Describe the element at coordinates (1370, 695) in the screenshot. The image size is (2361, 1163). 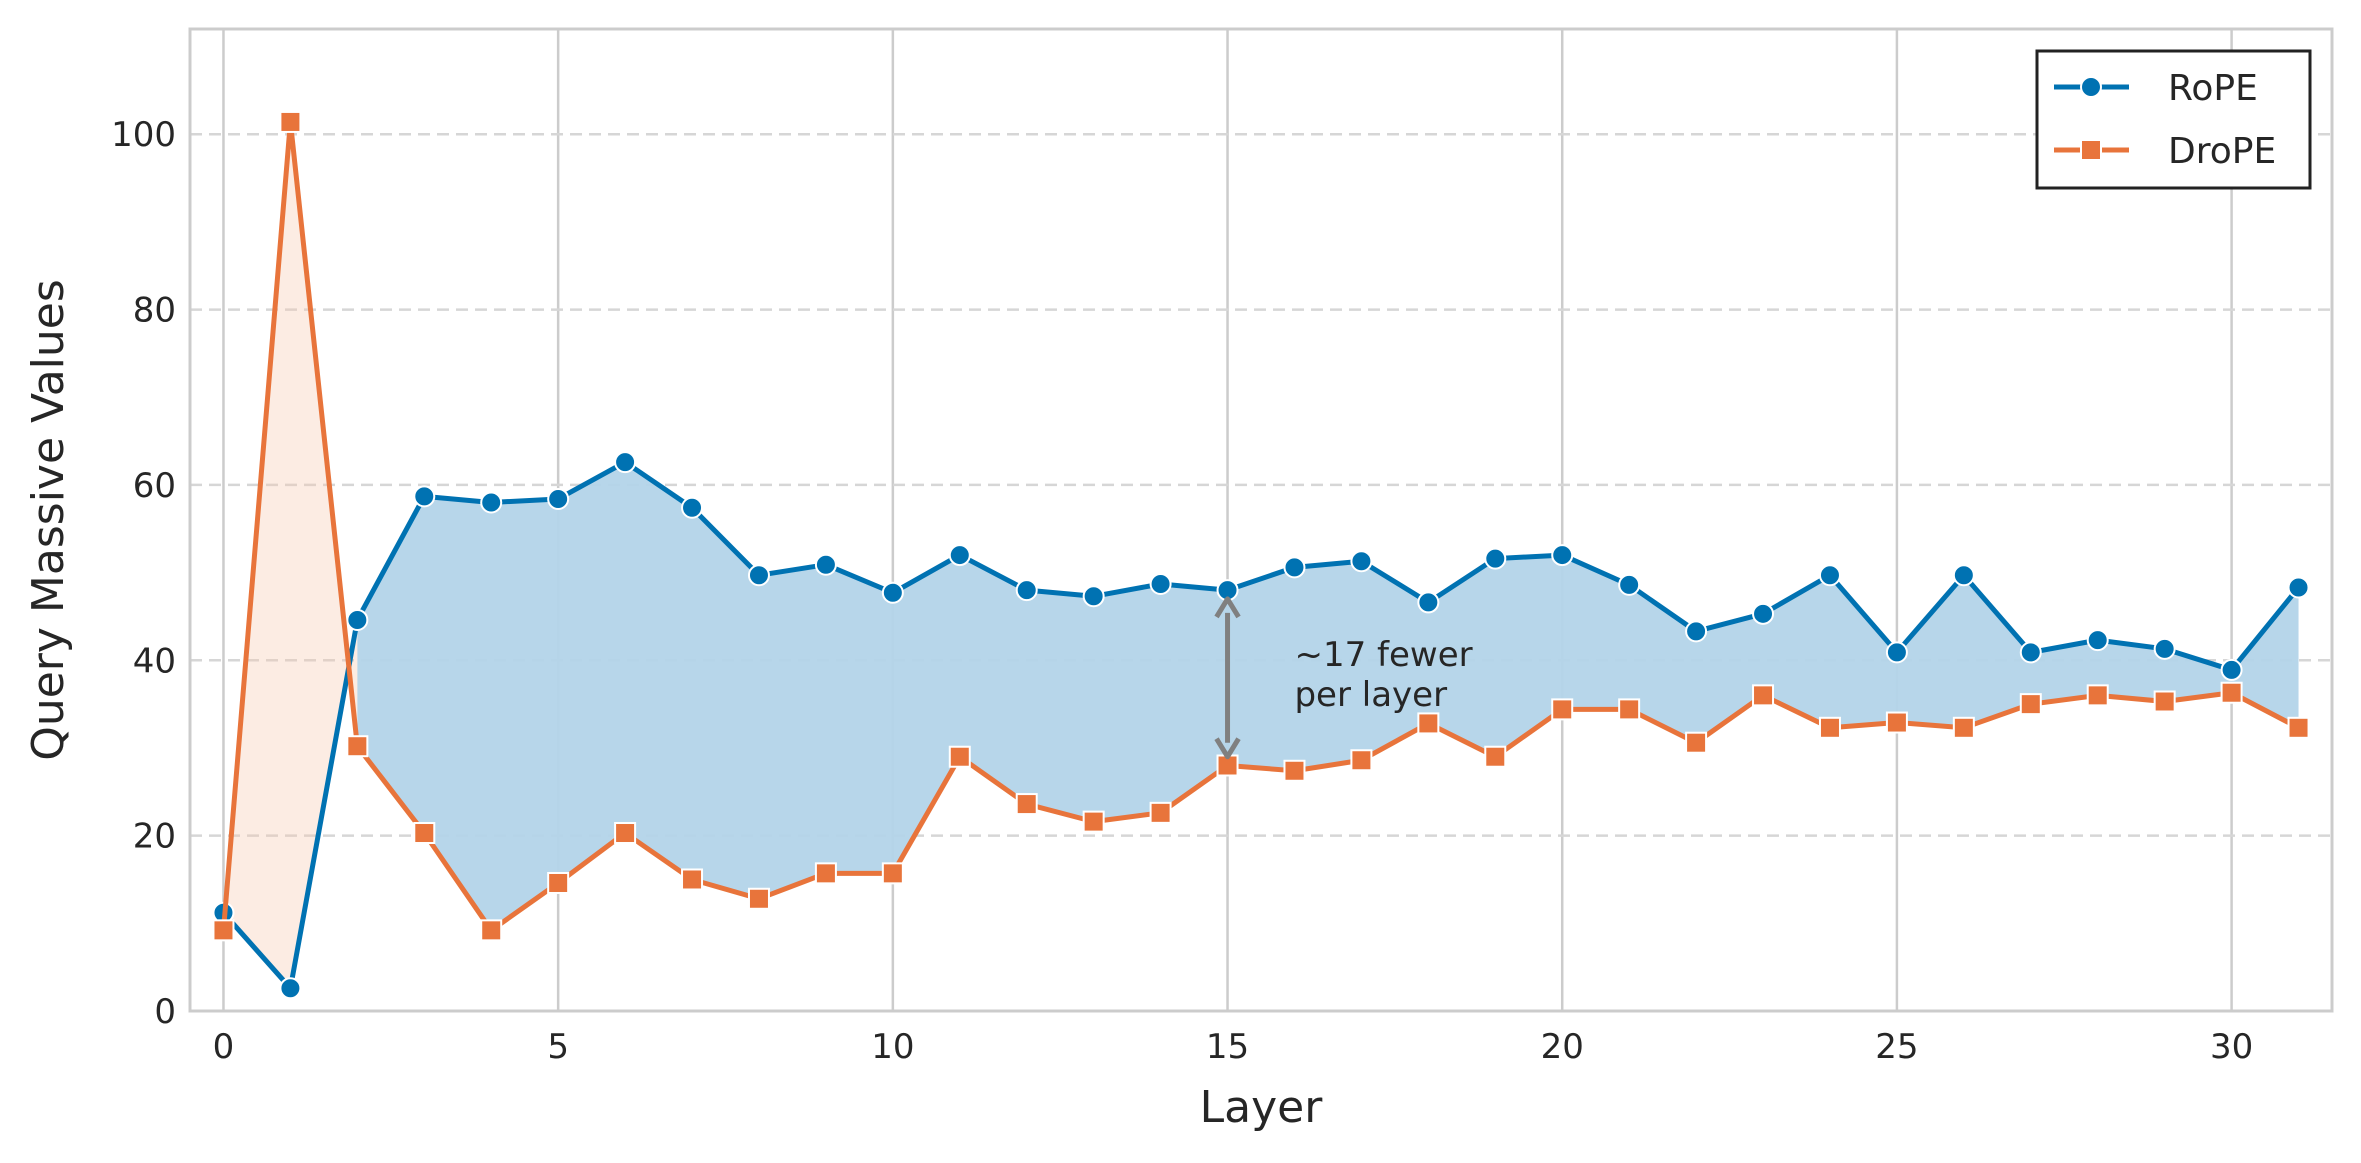
I see `annotation-line-2: per layer` at that location.